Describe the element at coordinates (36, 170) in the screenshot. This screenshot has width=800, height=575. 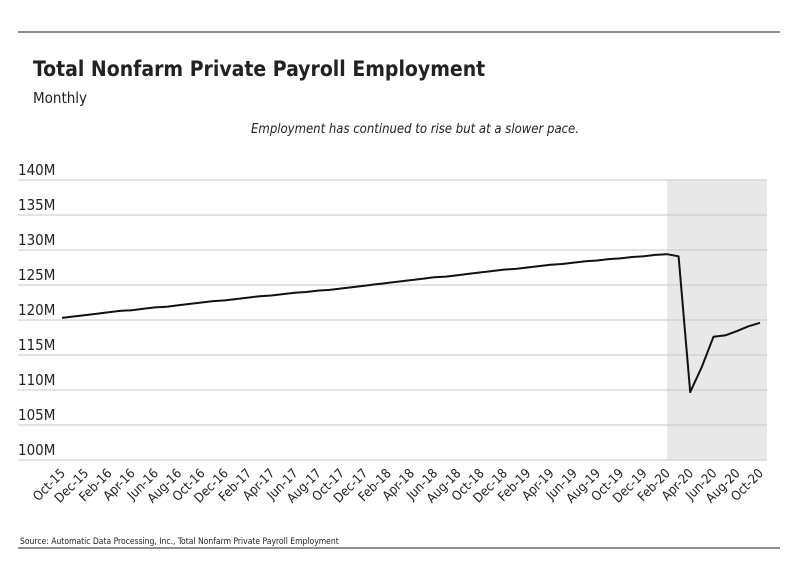
I see `y-tick-label: 140M` at that location.